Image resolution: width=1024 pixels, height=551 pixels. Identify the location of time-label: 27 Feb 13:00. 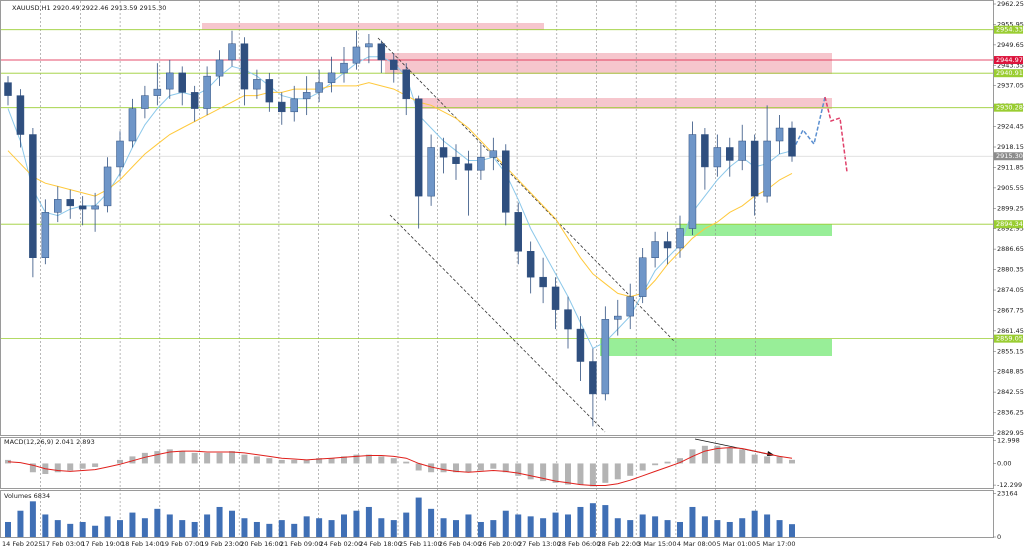
(539, 544).